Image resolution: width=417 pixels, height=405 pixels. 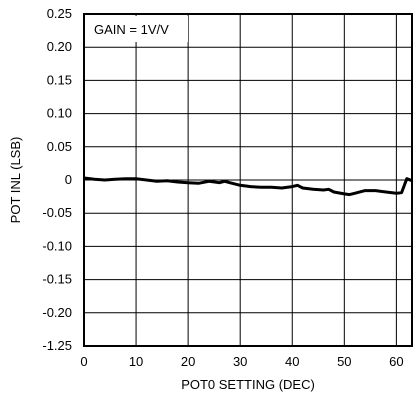 I want to click on y-axis-title: POT INL (LSB), so click(x=15, y=180).